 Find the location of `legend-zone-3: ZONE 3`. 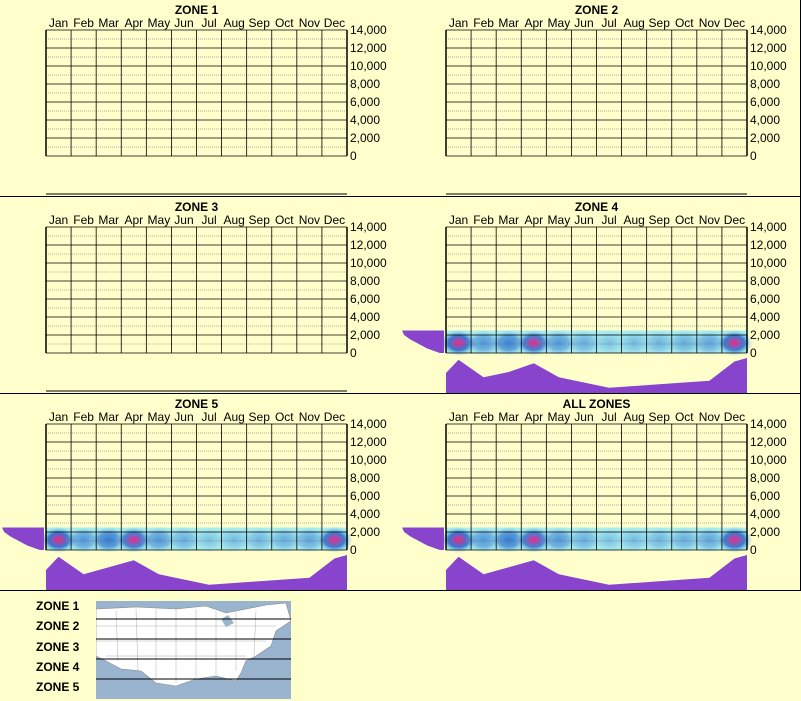

legend-zone-3: ZONE 3 is located at coordinates (58, 647).